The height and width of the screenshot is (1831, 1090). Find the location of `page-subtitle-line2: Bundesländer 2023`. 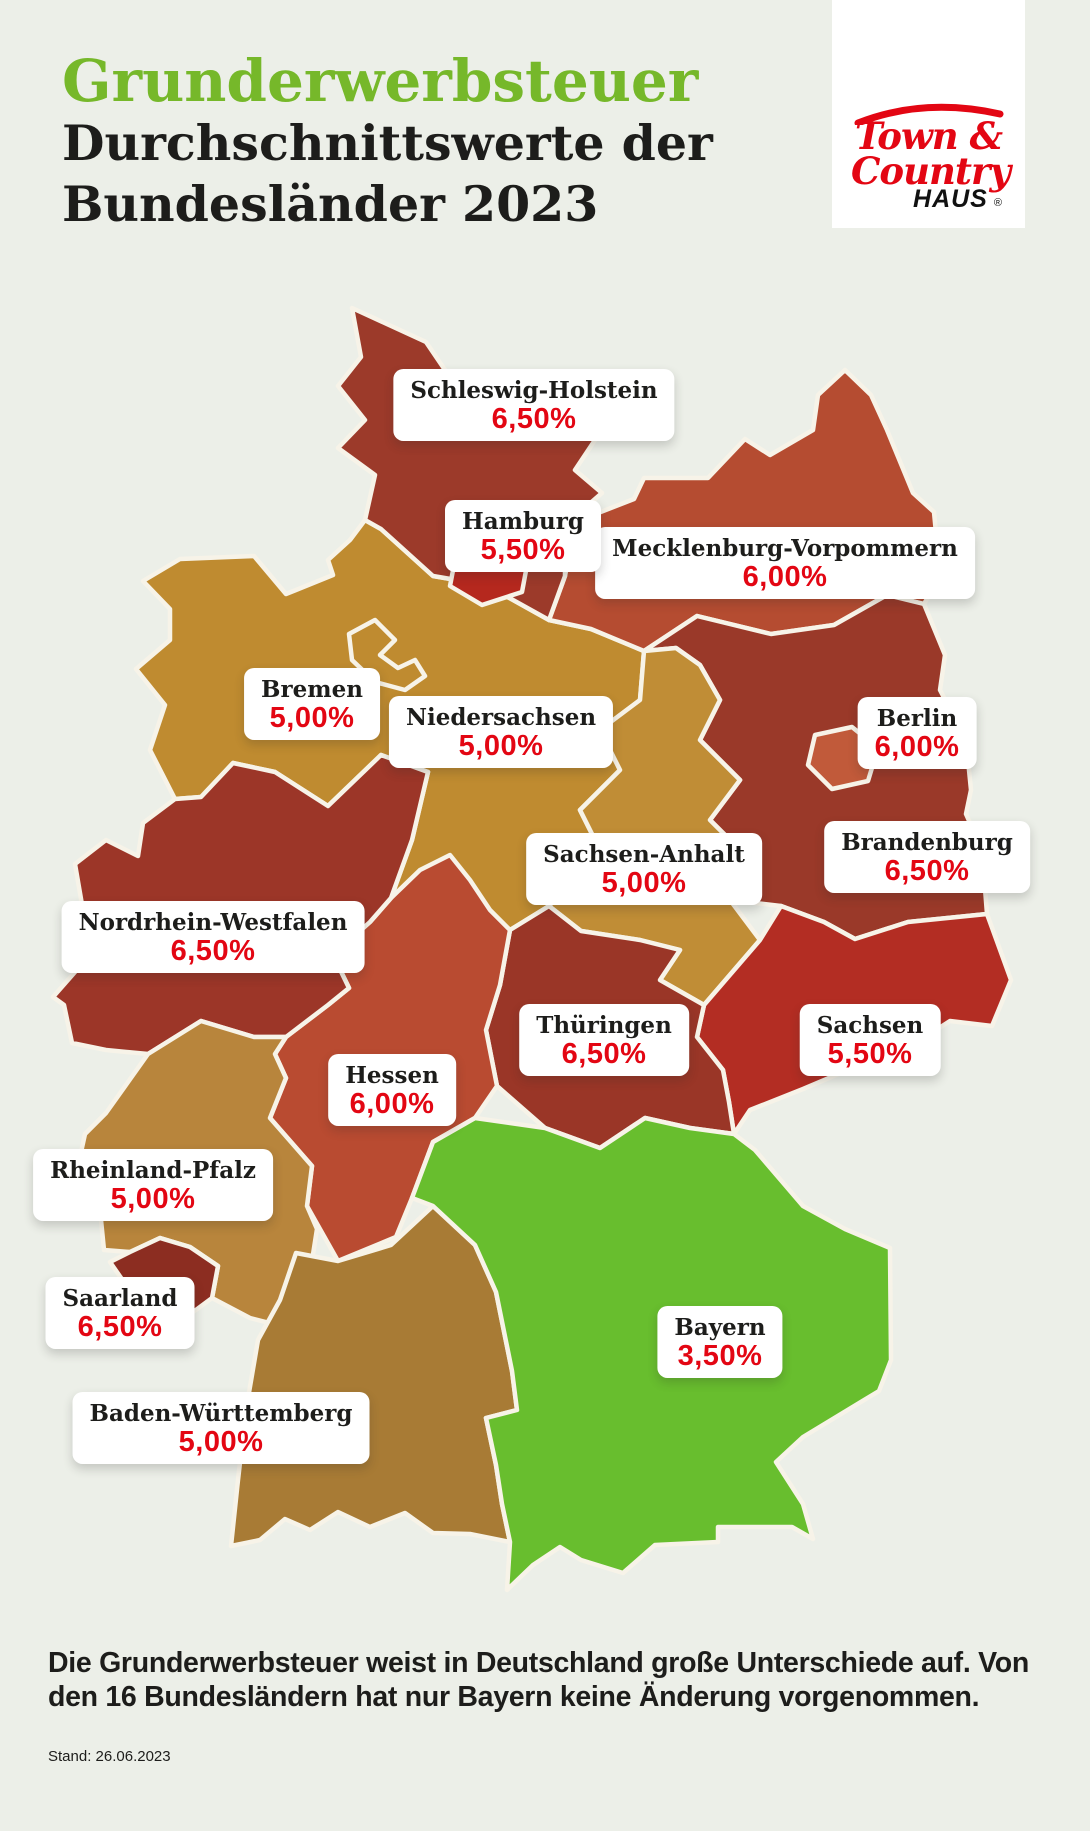

page-subtitle-line2: Bundesländer 2023 is located at coordinates (330, 203).